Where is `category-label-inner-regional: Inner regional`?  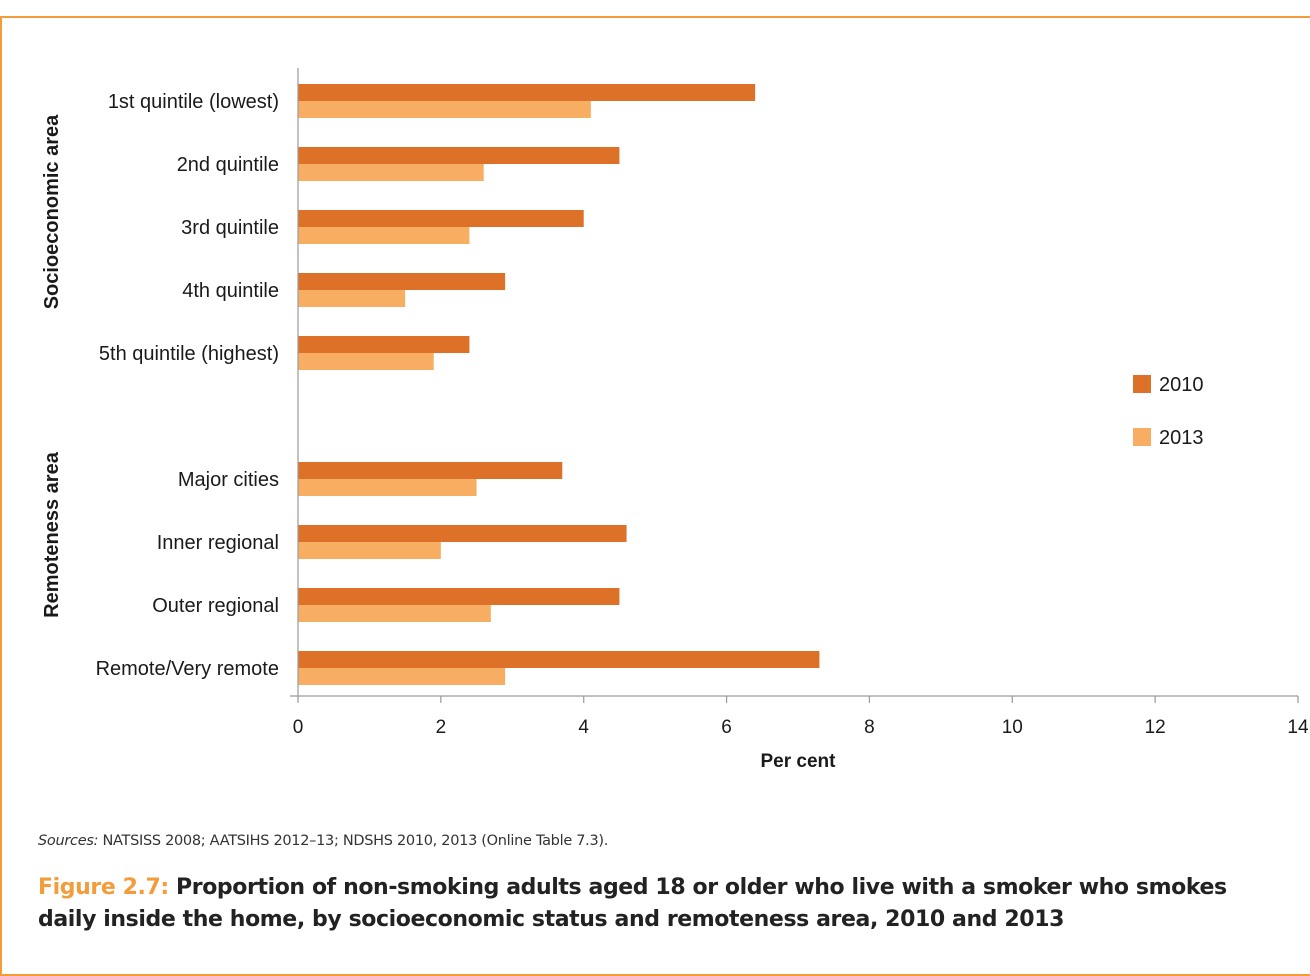
category-label-inner-regional: Inner regional is located at coordinates (218, 543).